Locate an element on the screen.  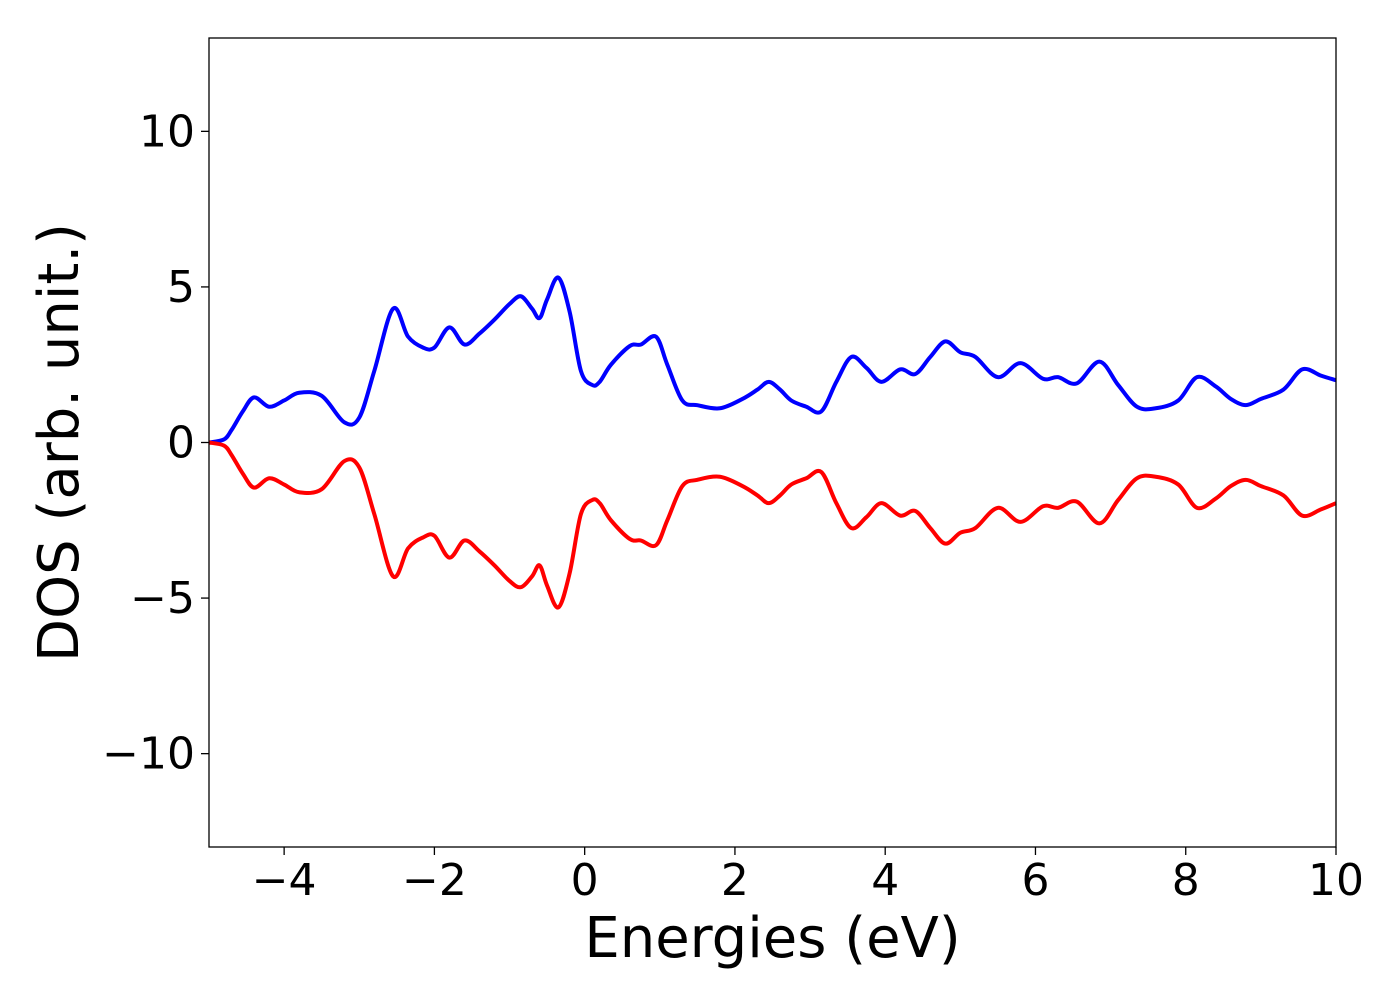
x-tick-label: 0 is located at coordinates (585, 880).